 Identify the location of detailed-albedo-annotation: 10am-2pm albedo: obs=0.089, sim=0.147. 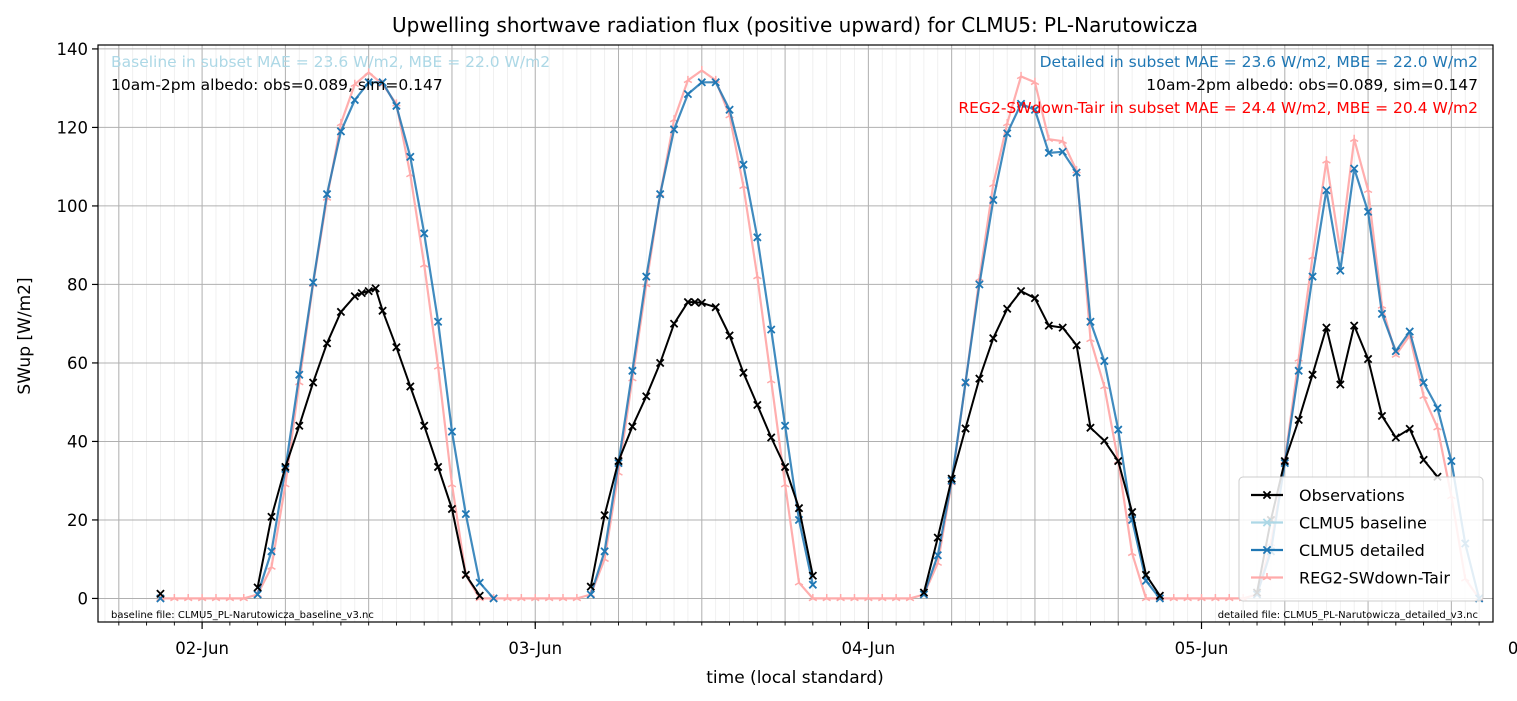
(1312, 85).